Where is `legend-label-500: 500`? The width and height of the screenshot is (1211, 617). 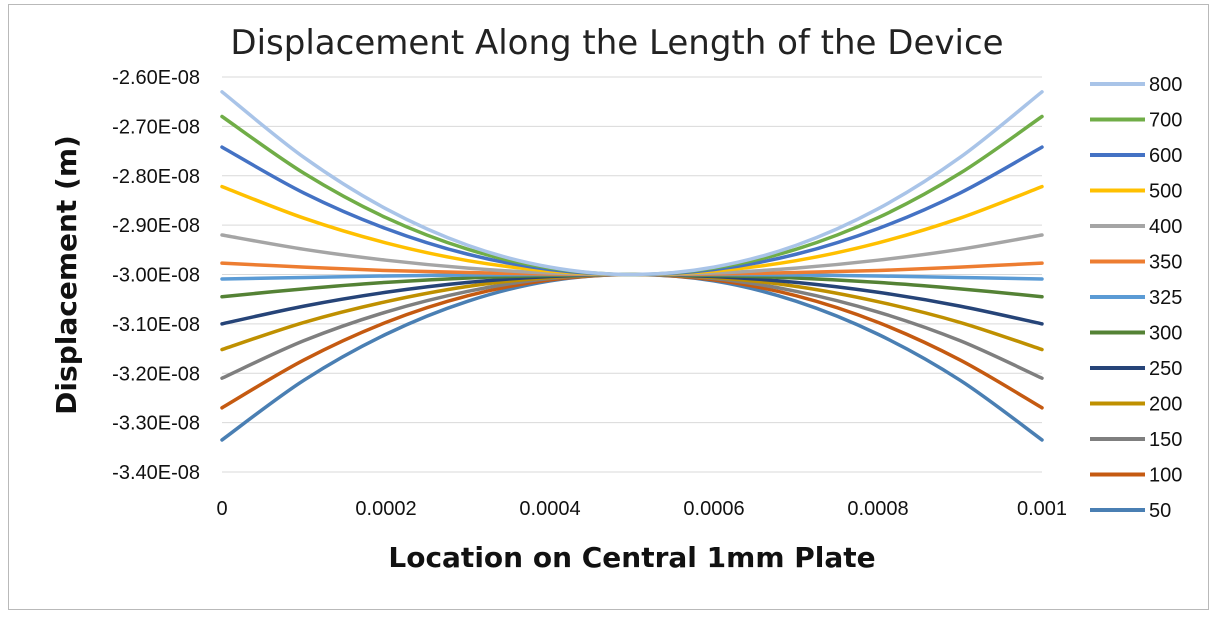 legend-label-500: 500 is located at coordinates (1165, 192).